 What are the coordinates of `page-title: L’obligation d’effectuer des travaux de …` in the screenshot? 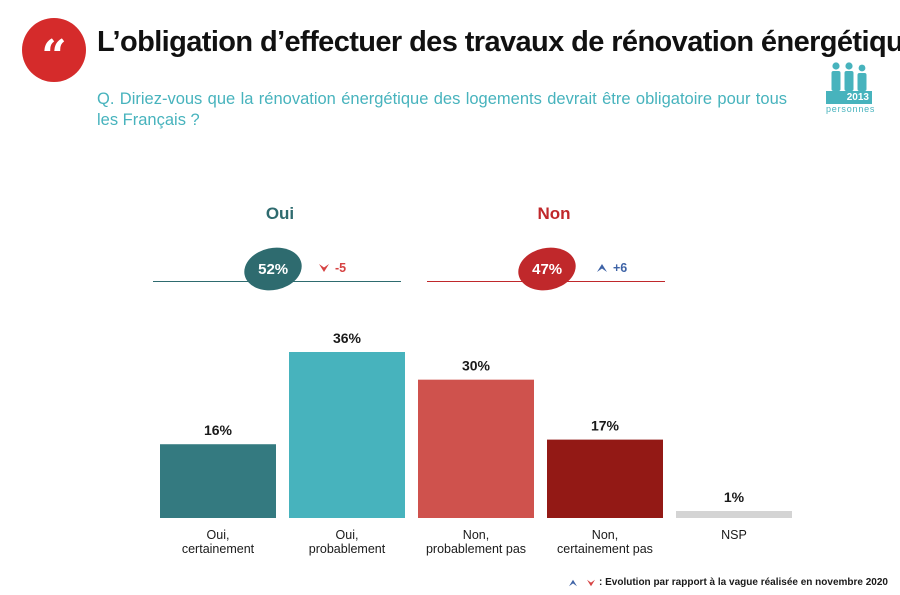 It's located at (498, 42).